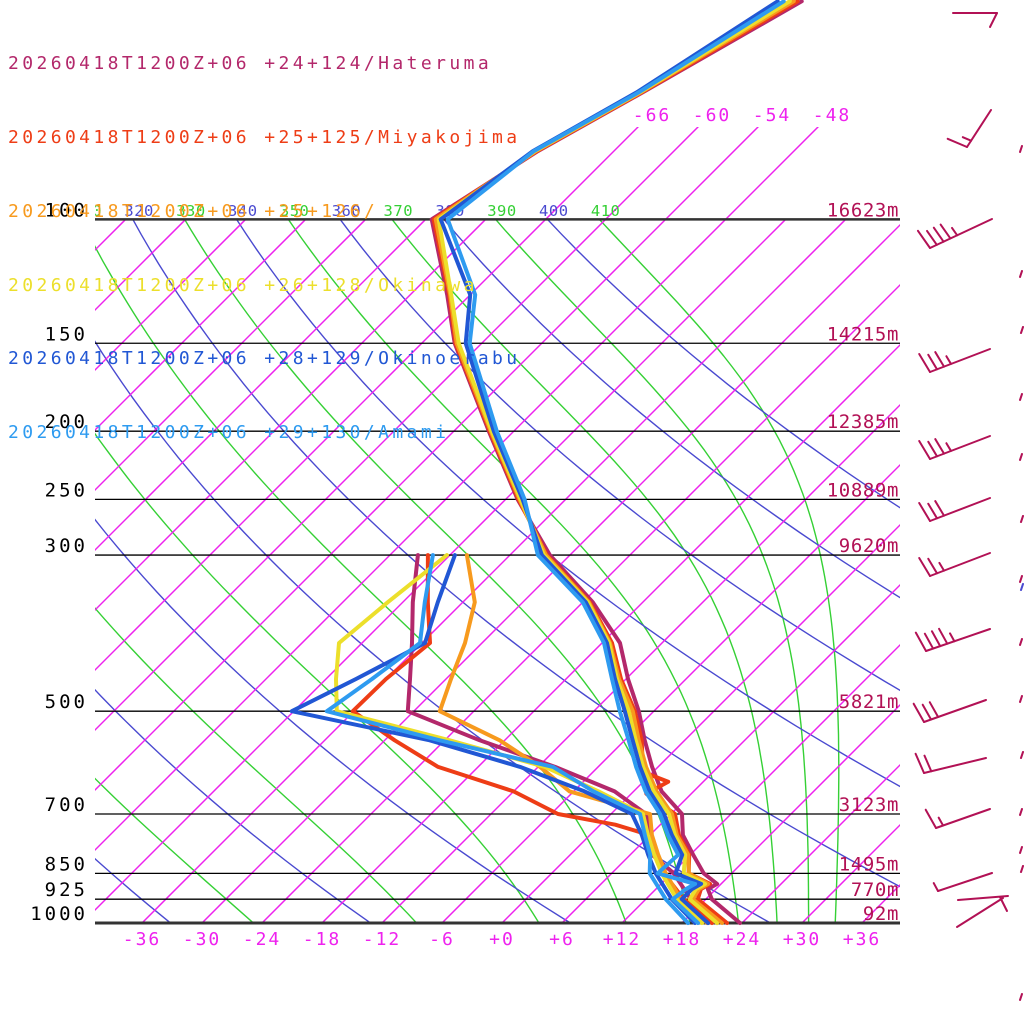 Image resolution: width=1024 pixels, height=1024 pixels. I want to click on svg-text: -48, so click(832, 115).